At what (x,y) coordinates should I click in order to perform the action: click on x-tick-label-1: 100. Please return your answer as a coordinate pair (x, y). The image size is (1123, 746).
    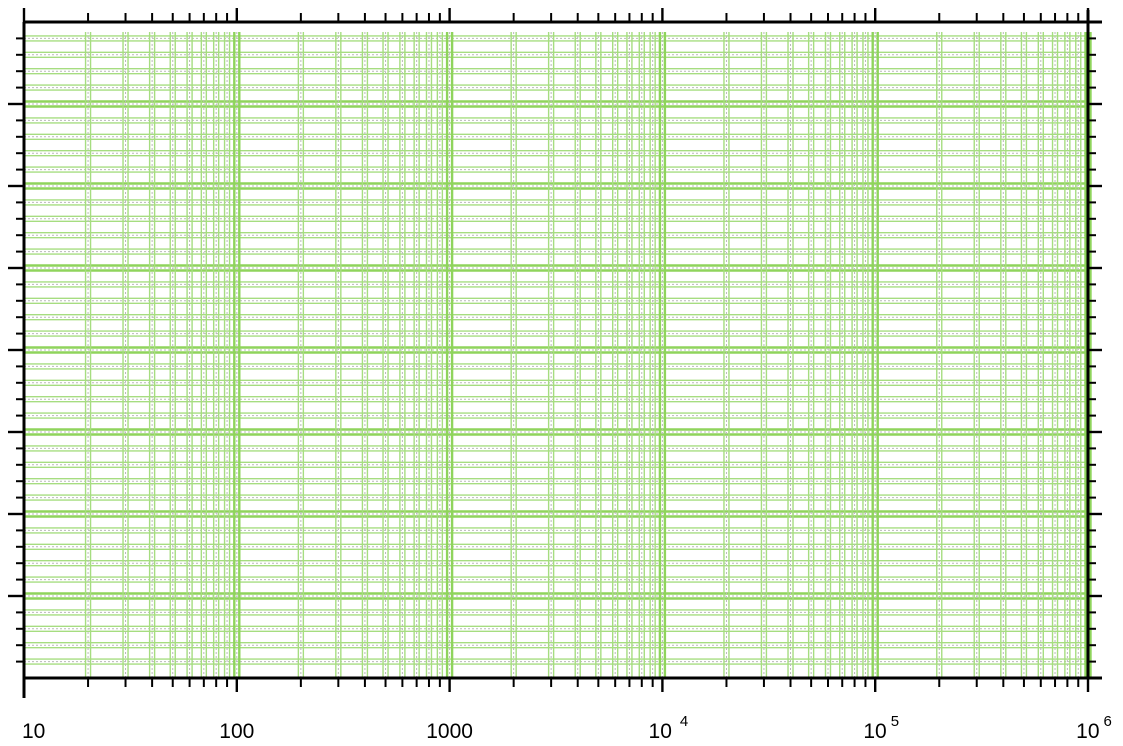
    Looking at the image, I should click on (236, 731).